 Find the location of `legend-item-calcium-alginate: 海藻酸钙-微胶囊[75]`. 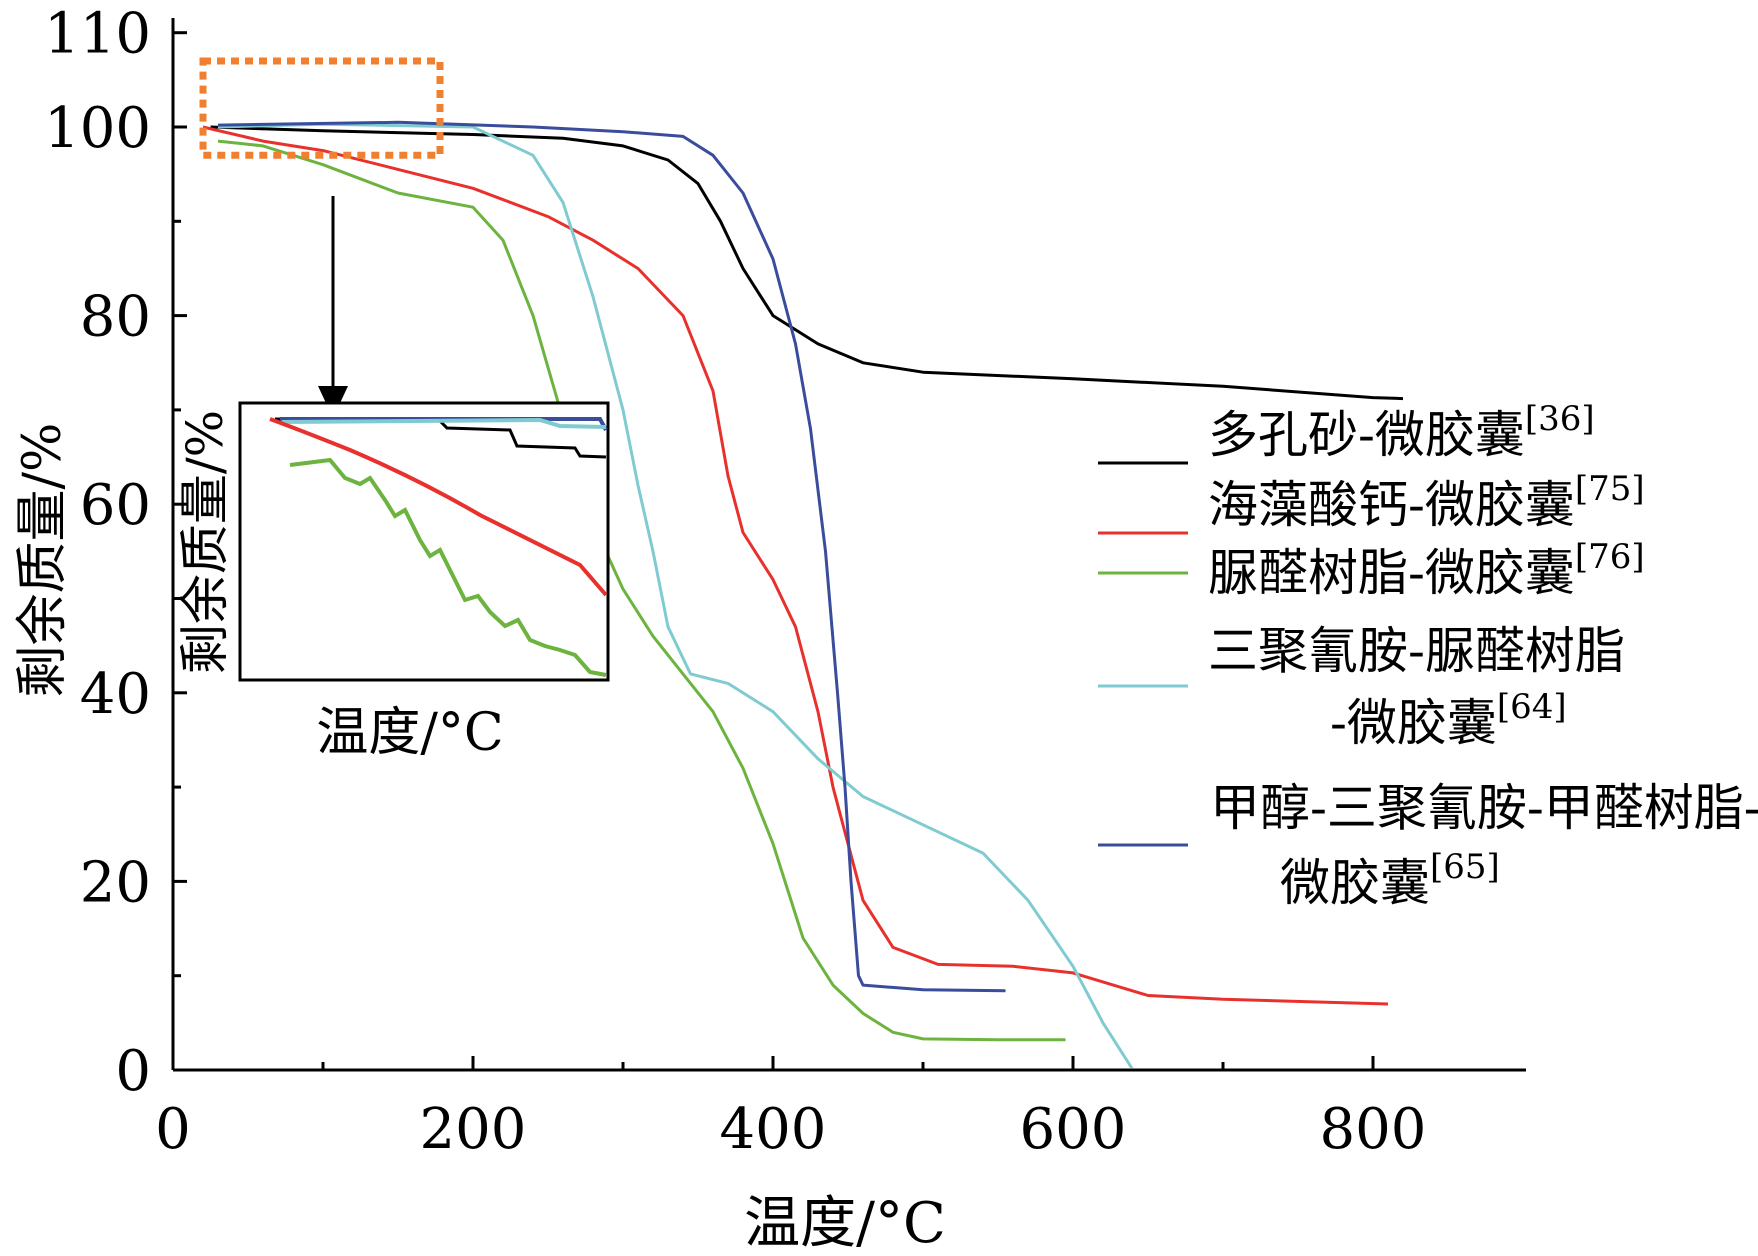

legend-item-calcium-alginate: 海藻酸钙-微胶囊[75] is located at coordinates (1371, 502).